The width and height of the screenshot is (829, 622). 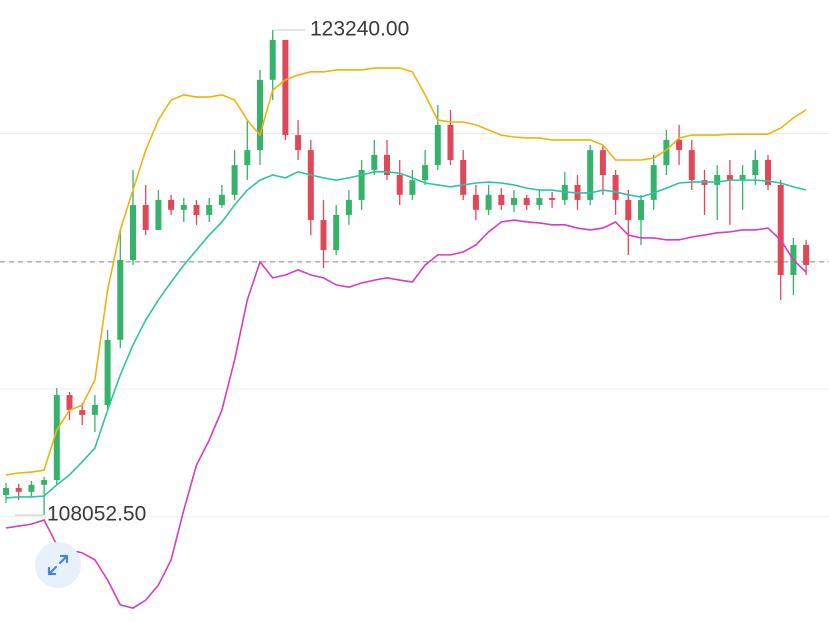 I want to click on expand-icon, so click(x=58, y=565).